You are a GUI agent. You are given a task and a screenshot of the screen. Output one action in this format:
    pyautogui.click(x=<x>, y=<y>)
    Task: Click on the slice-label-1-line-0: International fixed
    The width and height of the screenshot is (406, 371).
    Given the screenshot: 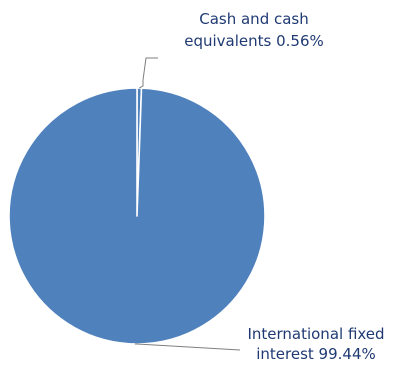 What is the action you would take?
    pyautogui.click(x=315, y=334)
    